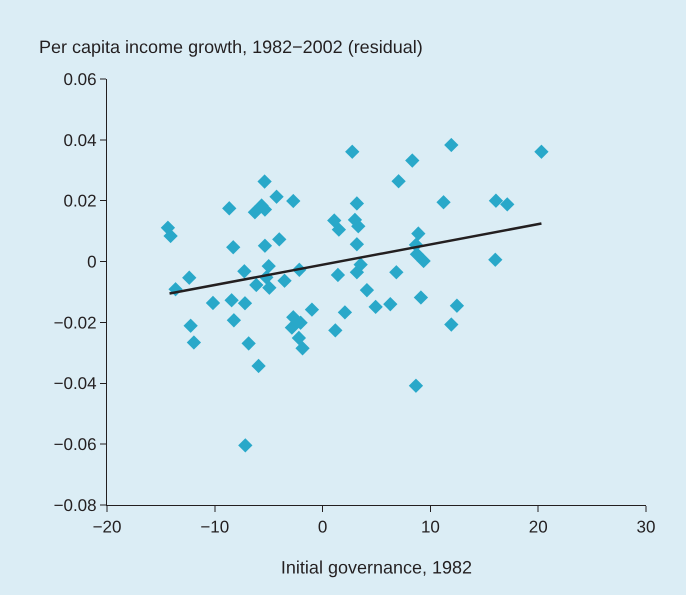 This screenshot has height=595, width=686. Describe the element at coordinates (231, 47) in the screenshot. I see `y-axis-title: Per capita income growth, 1982−2002 (residual)` at that location.